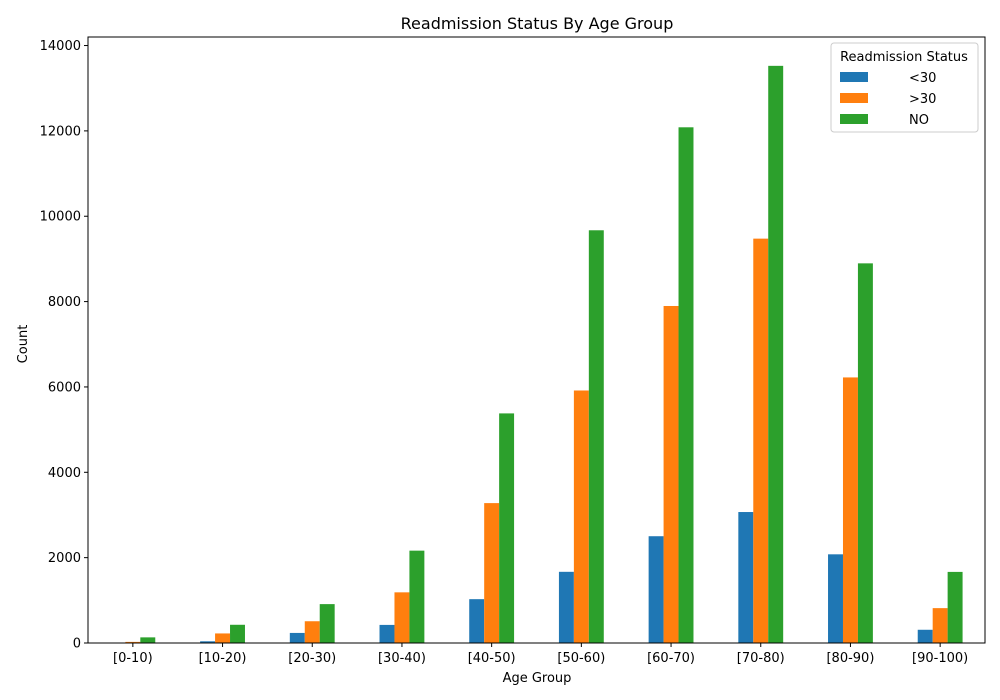 The height and width of the screenshot is (700, 1000). I want to click on x-tick-label: [40-50), so click(492, 658).